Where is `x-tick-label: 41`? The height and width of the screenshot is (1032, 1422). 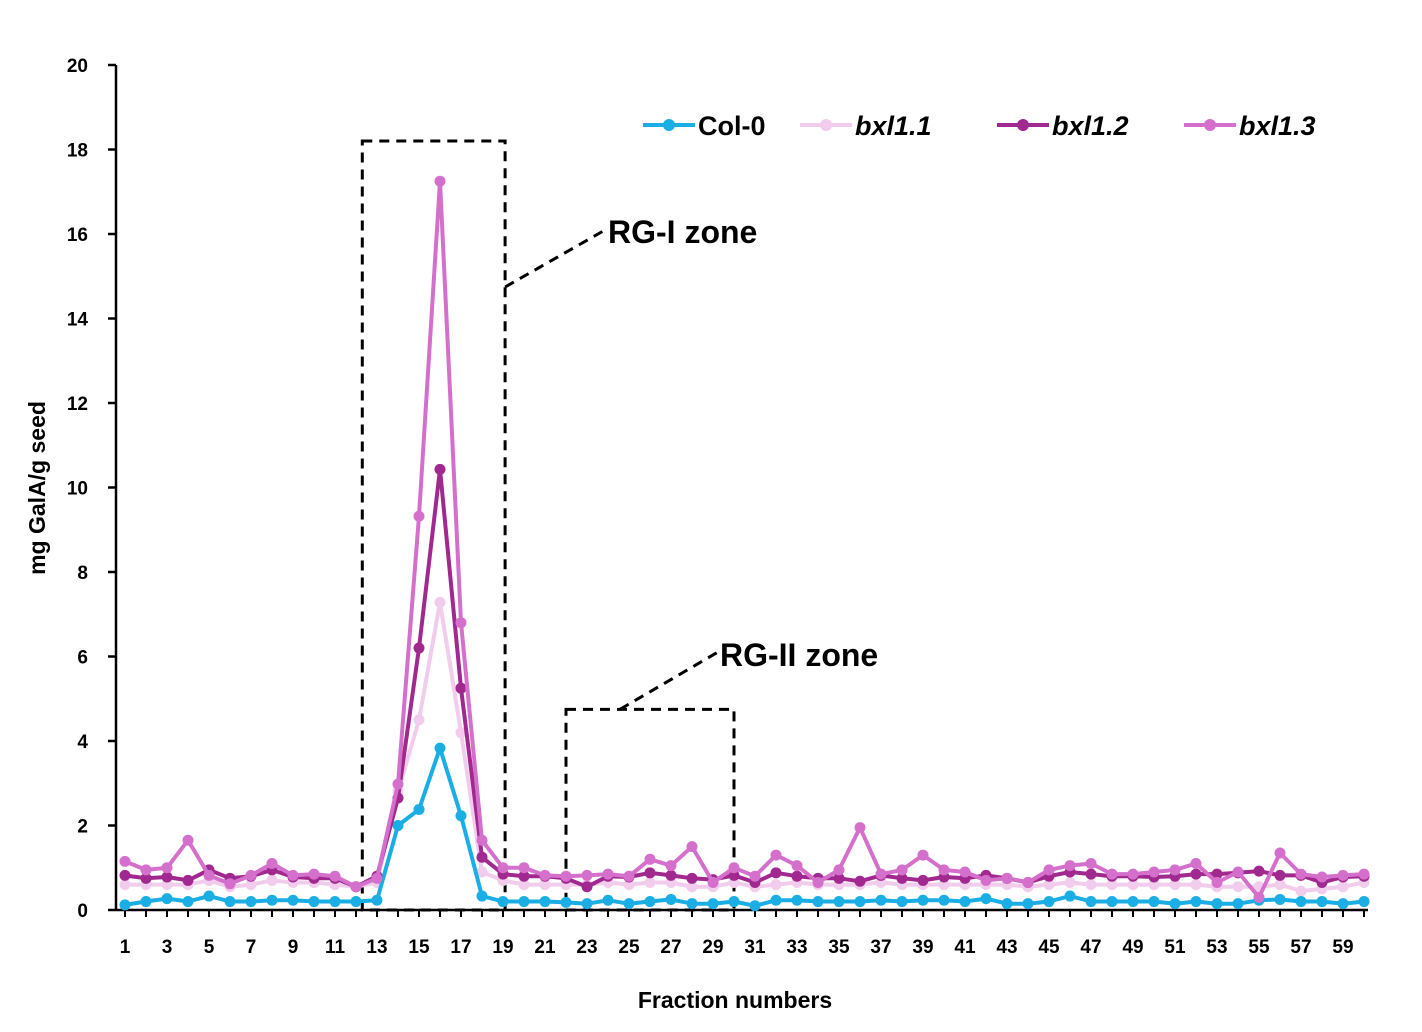
x-tick-label: 41 is located at coordinates (965, 947).